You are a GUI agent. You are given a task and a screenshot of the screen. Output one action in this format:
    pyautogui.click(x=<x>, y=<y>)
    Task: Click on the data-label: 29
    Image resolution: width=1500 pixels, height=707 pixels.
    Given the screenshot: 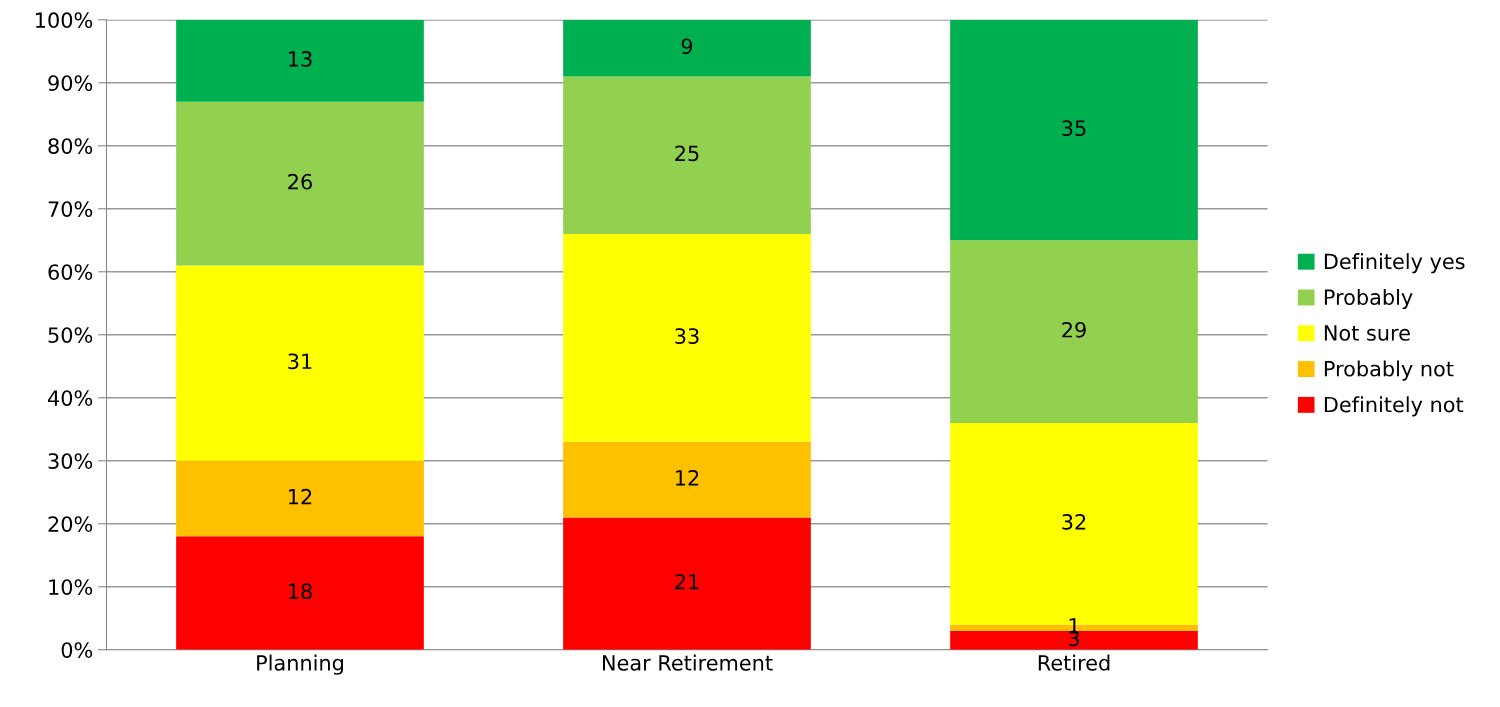 What is the action you would take?
    pyautogui.click(x=1074, y=329)
    